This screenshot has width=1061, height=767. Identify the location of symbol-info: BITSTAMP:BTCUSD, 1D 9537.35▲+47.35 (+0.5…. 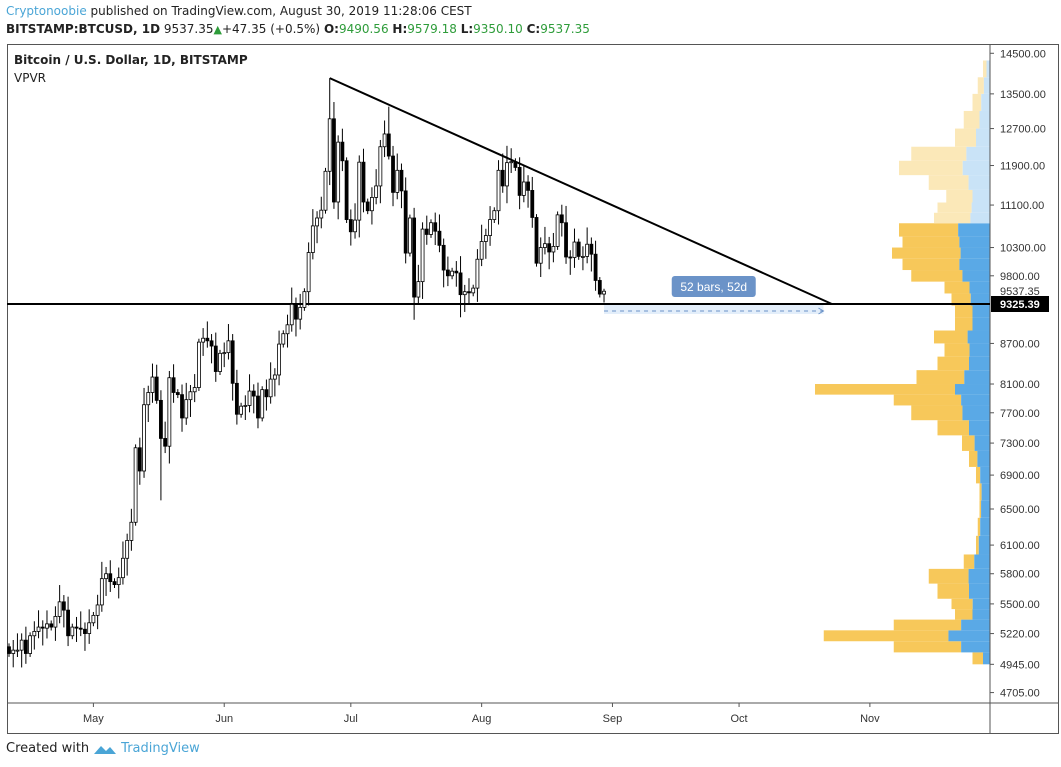
(298, 29).